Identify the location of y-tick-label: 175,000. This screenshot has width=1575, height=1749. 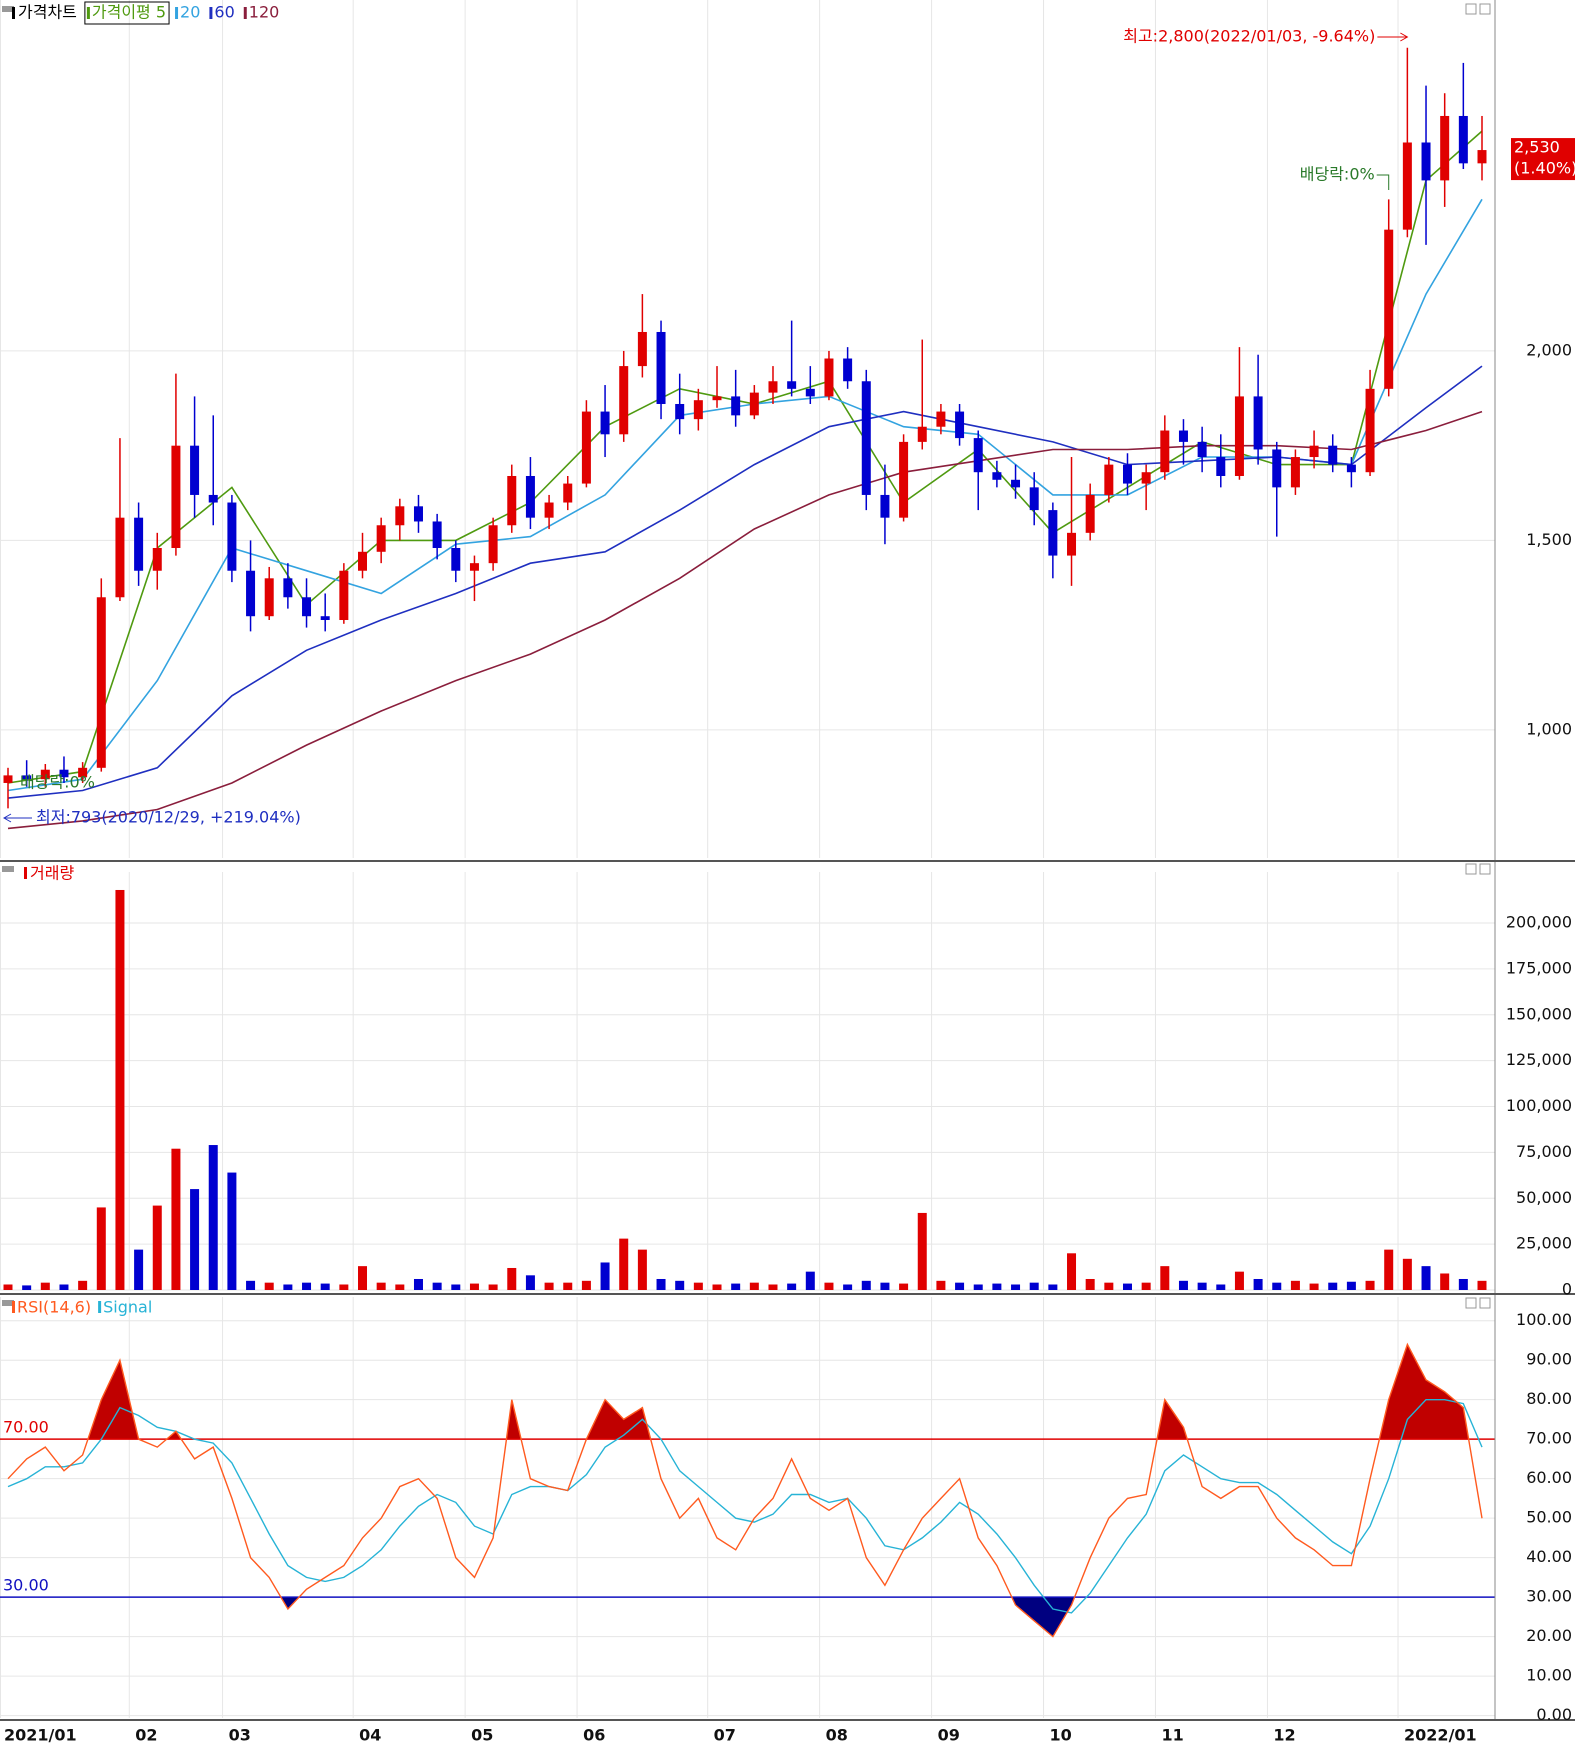
(1539, 967).